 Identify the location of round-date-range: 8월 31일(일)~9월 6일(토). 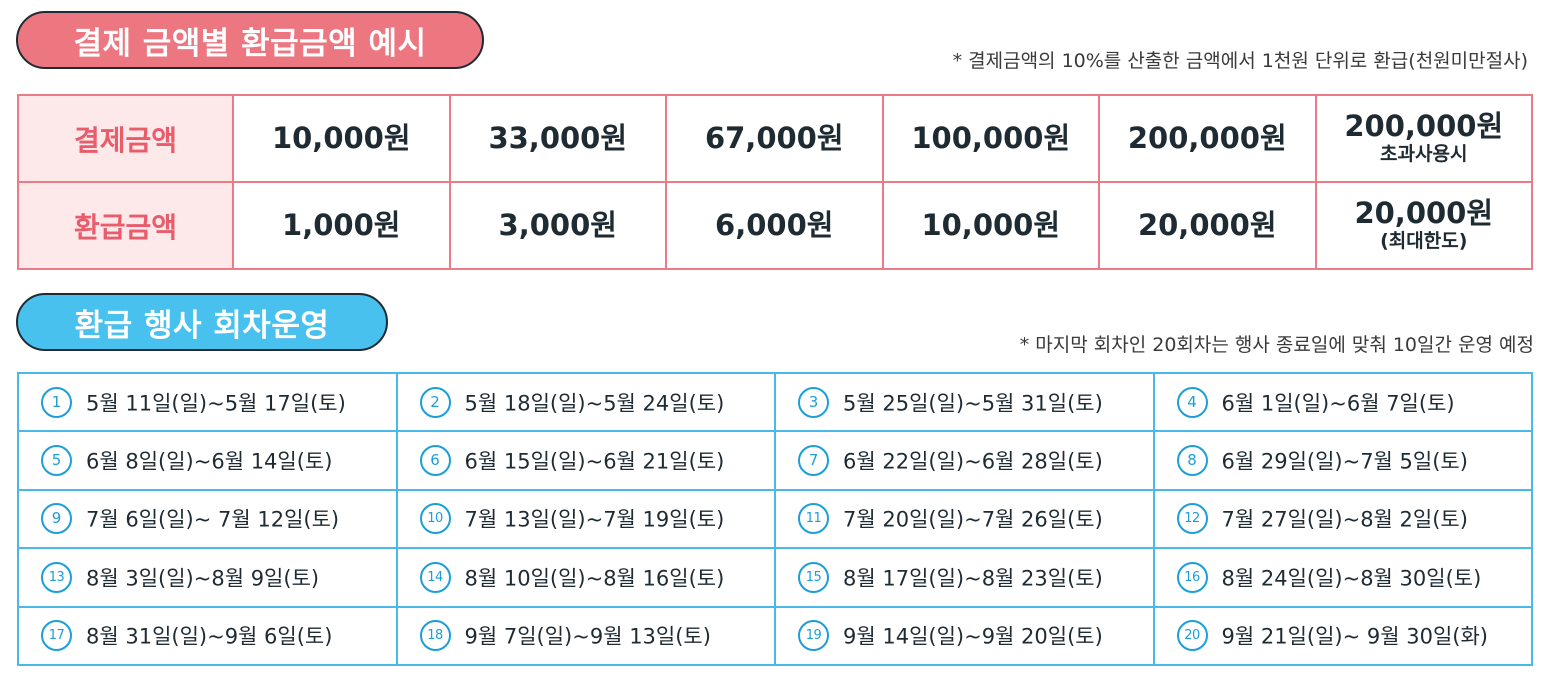
(209, 636).